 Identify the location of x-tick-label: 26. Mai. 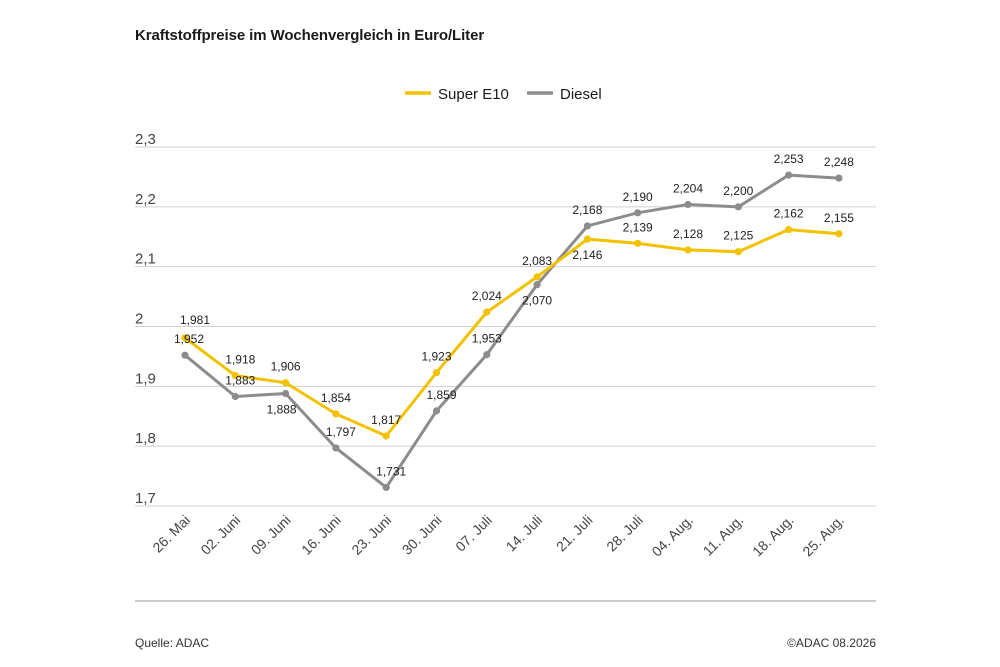
(171, 534).